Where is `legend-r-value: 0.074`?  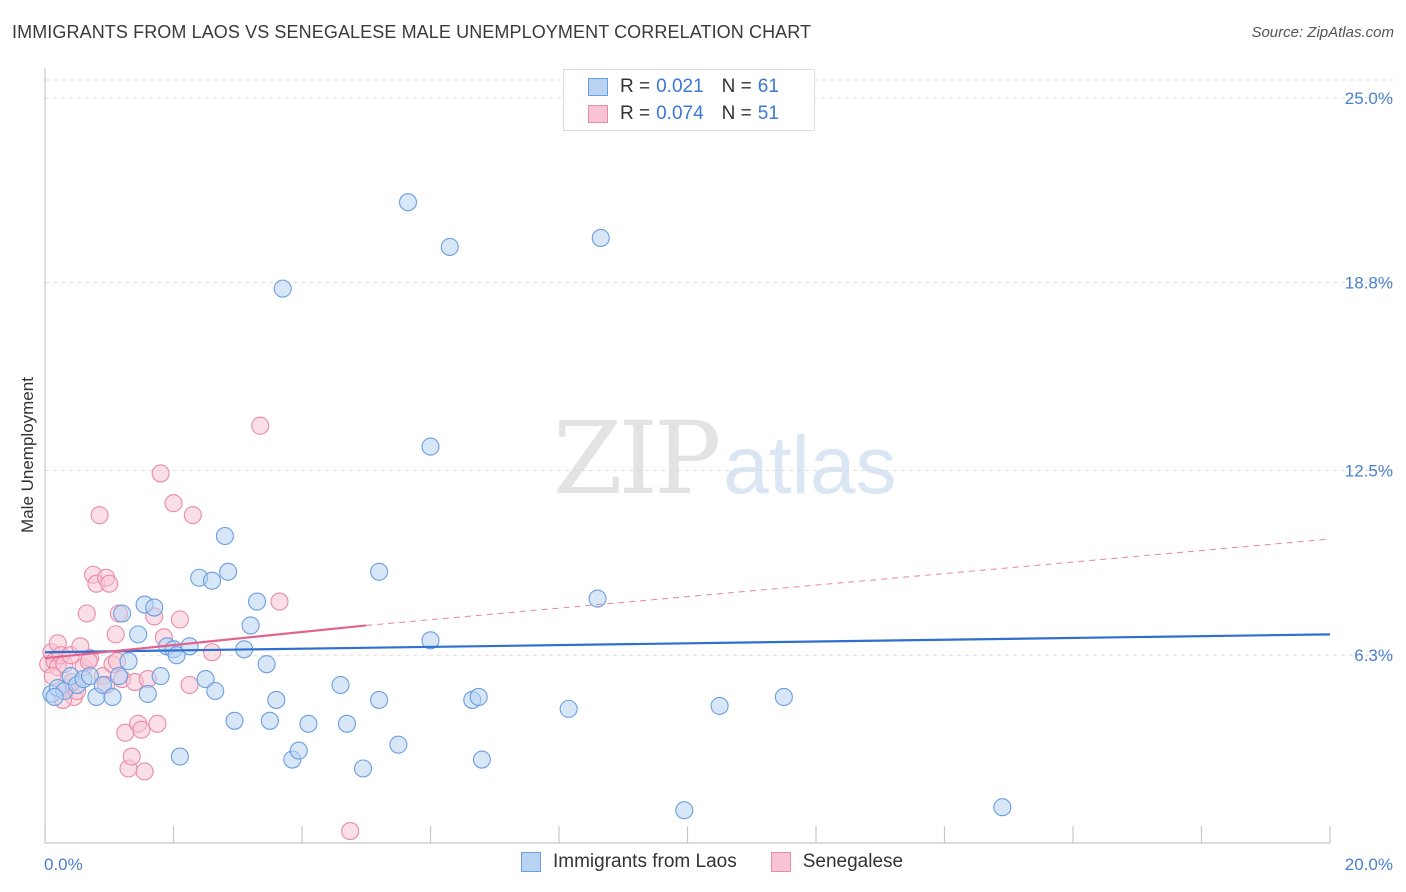
legend-r-value: 0.074 is located at coordinates (680, 113).